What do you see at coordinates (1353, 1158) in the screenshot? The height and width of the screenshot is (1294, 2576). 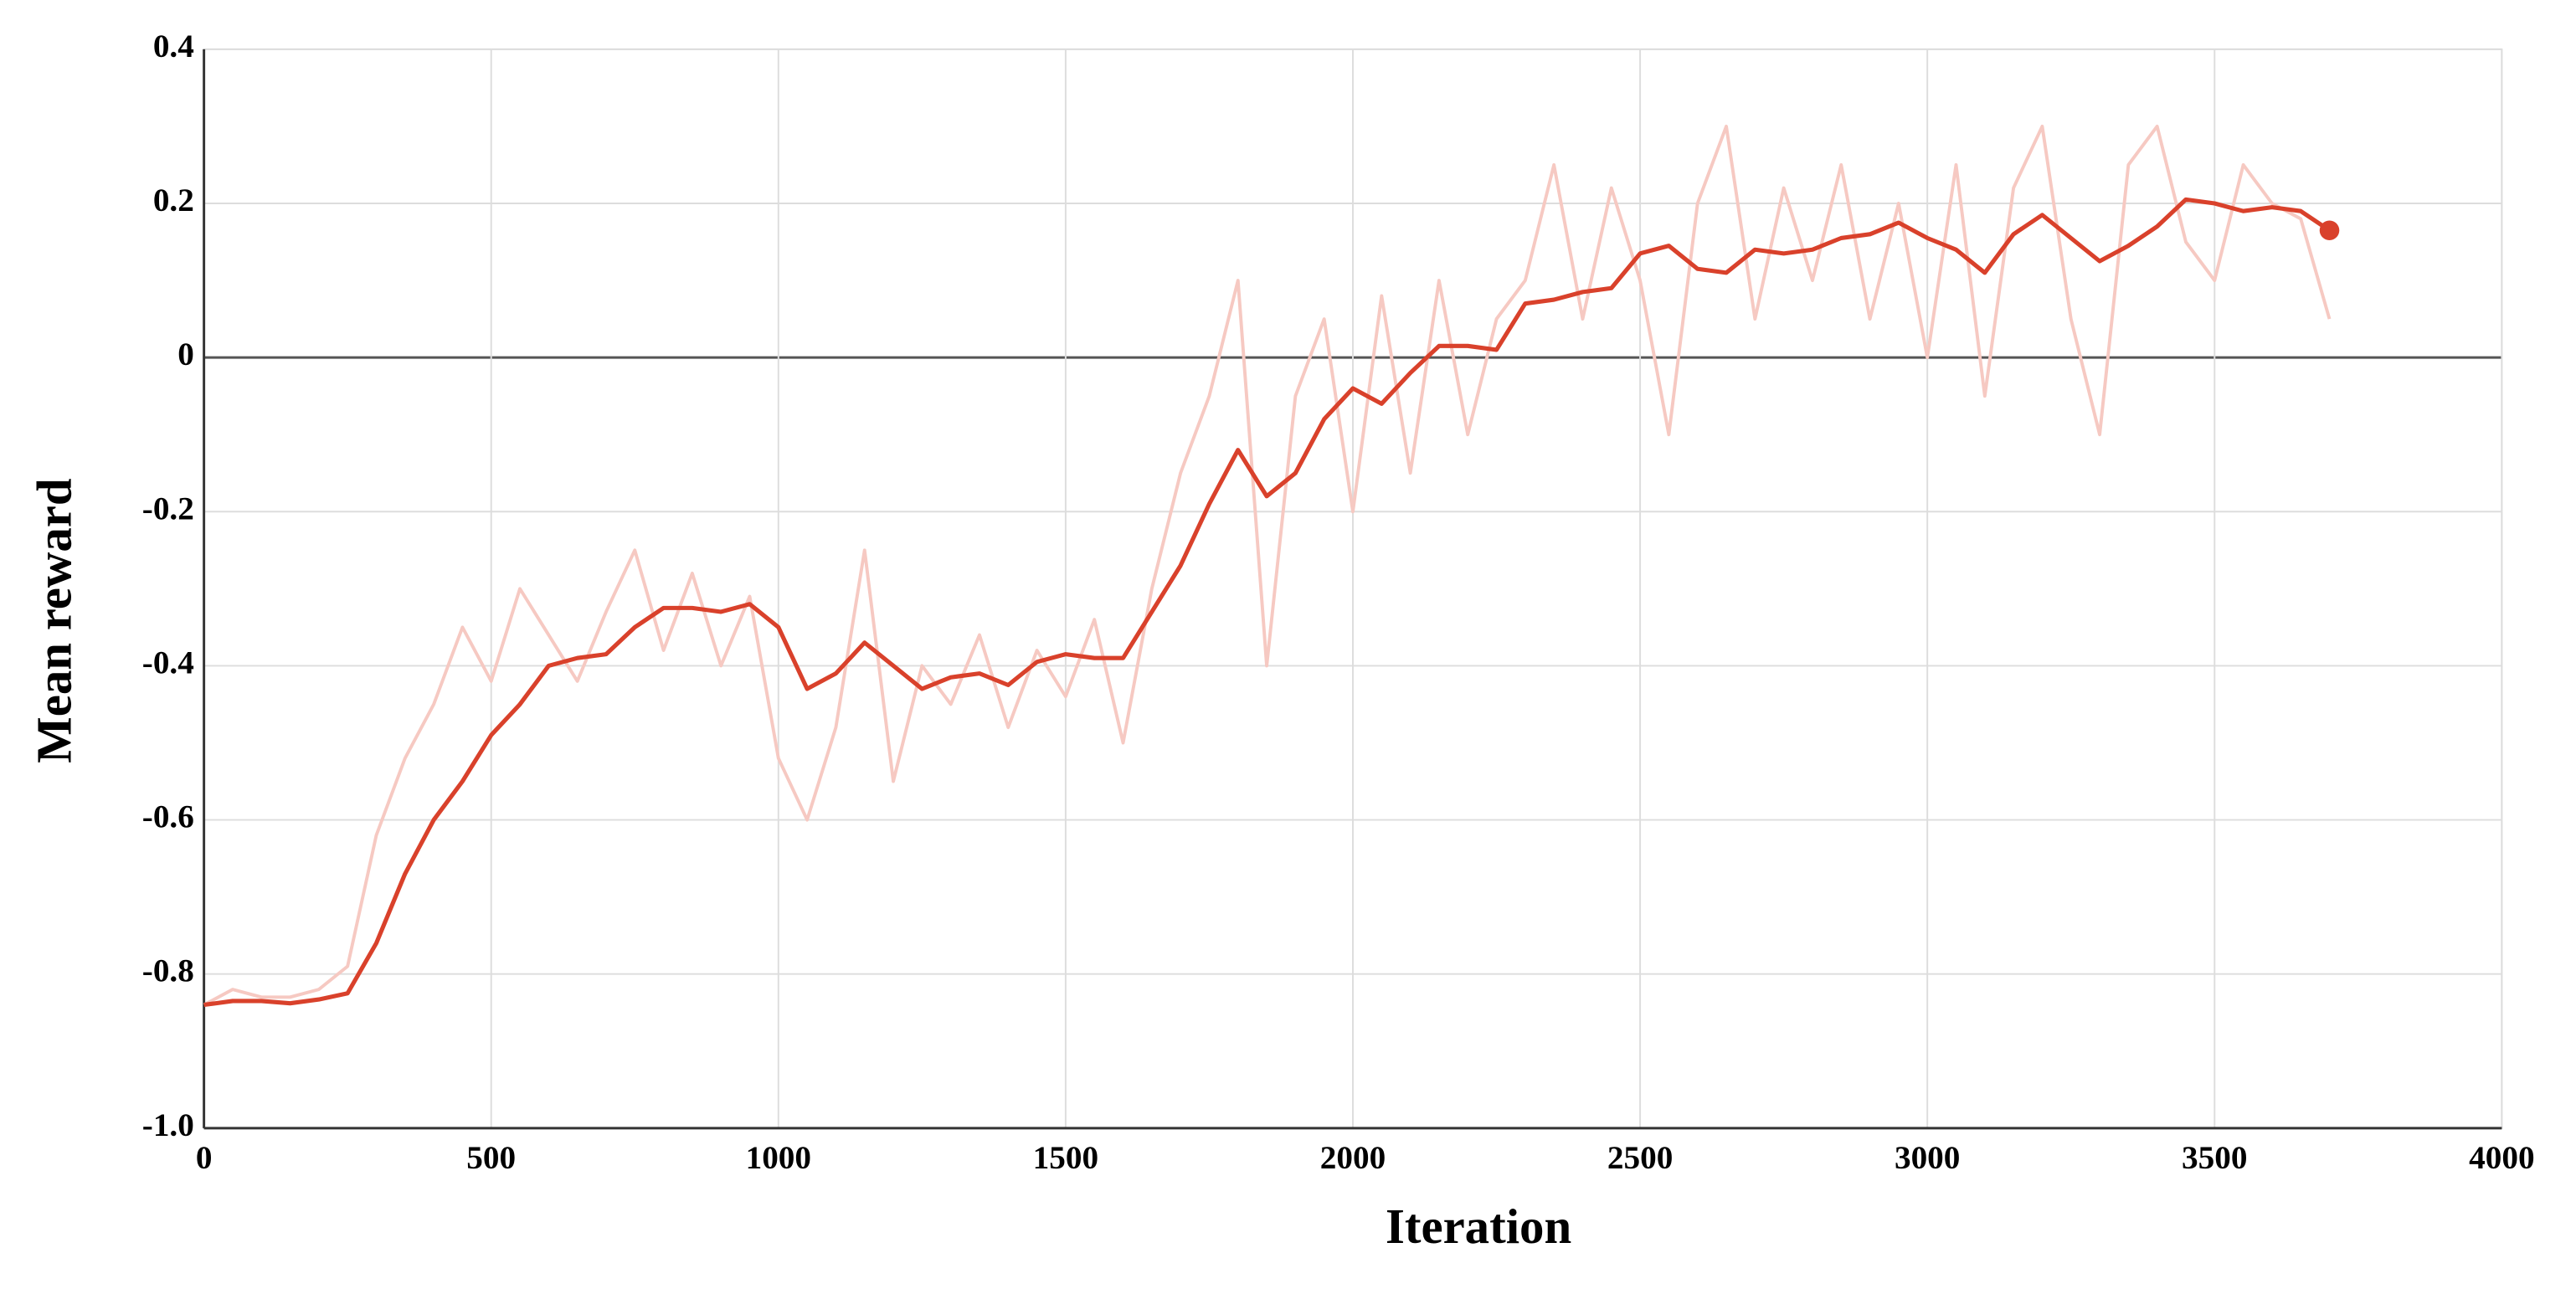 I see `x-tick-label: 2000` at bounding box center [1353, 1158].